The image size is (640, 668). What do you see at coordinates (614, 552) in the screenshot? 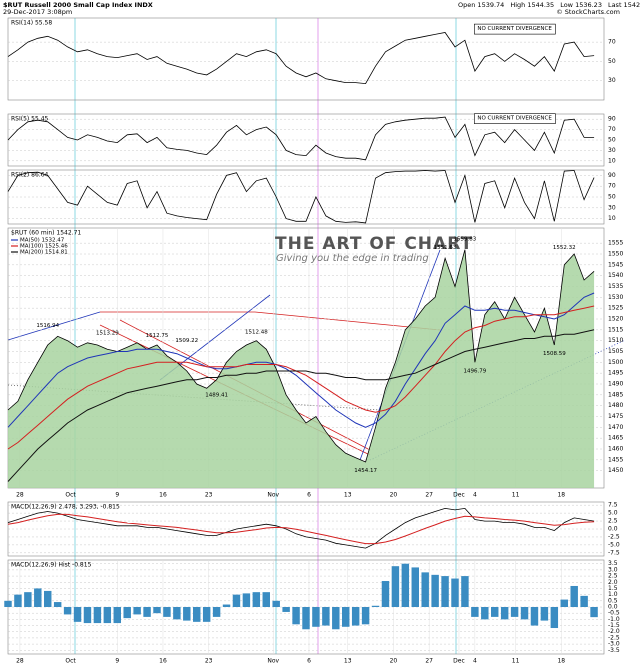
I see `y-tick-label: -7.5` at bounding box center [614, 552].